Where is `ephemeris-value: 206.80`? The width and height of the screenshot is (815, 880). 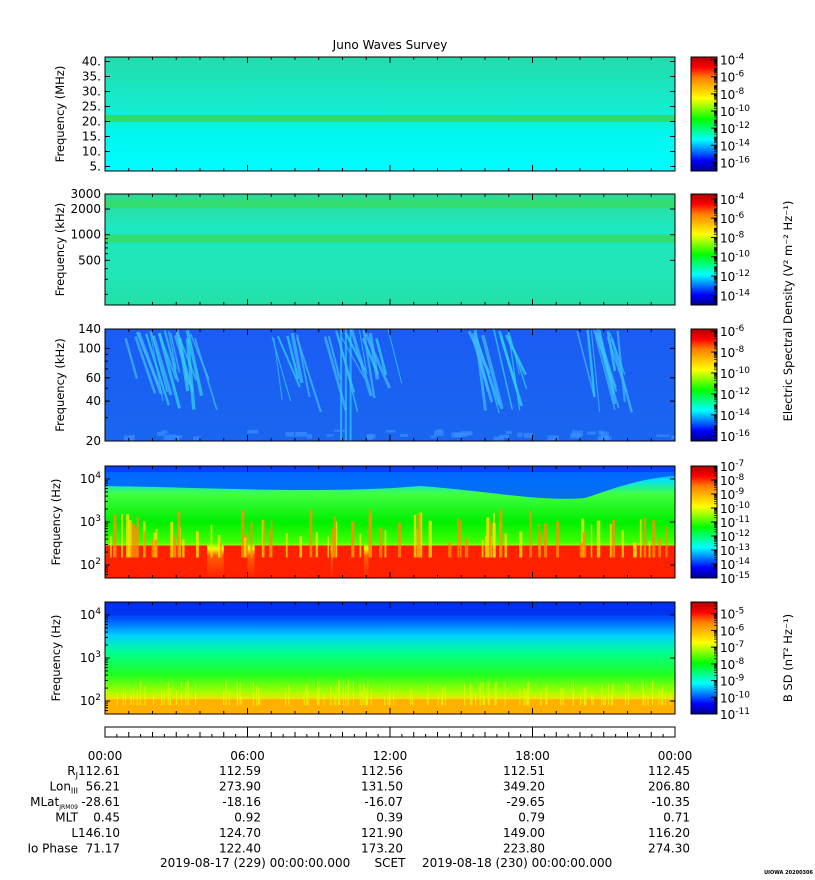
ephemeris-value: 206.80 is located at coordinates (669, 787).